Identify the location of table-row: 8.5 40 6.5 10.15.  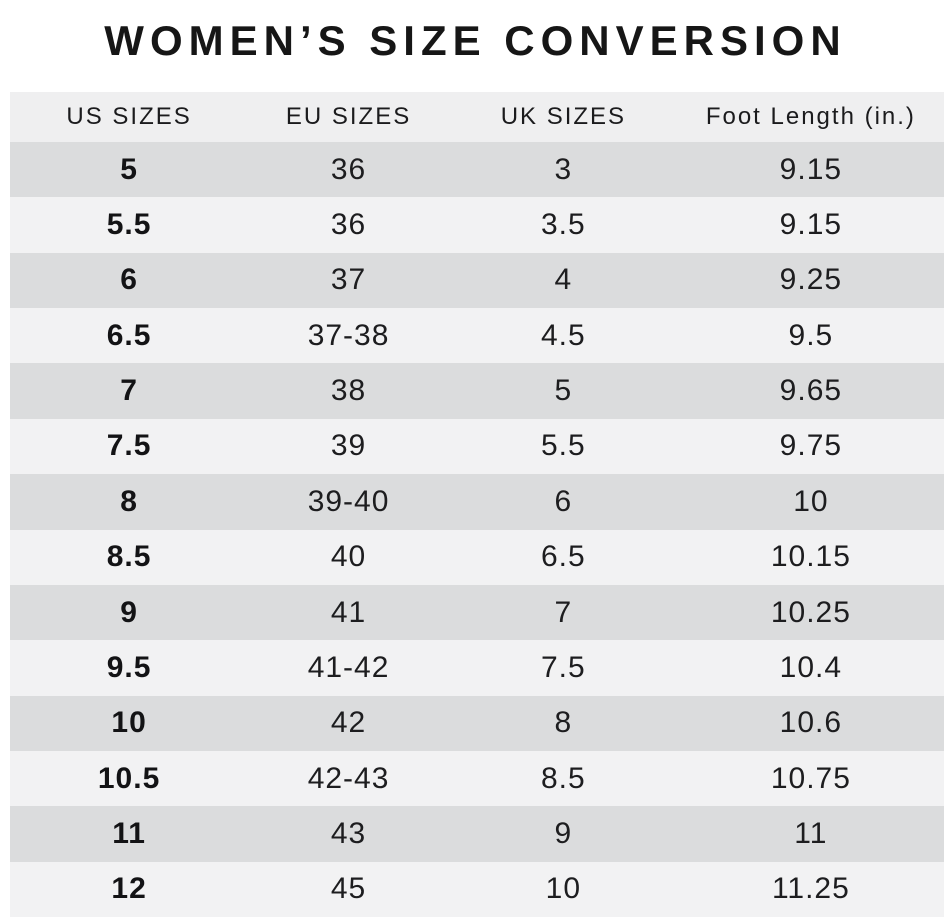
(477, 557).